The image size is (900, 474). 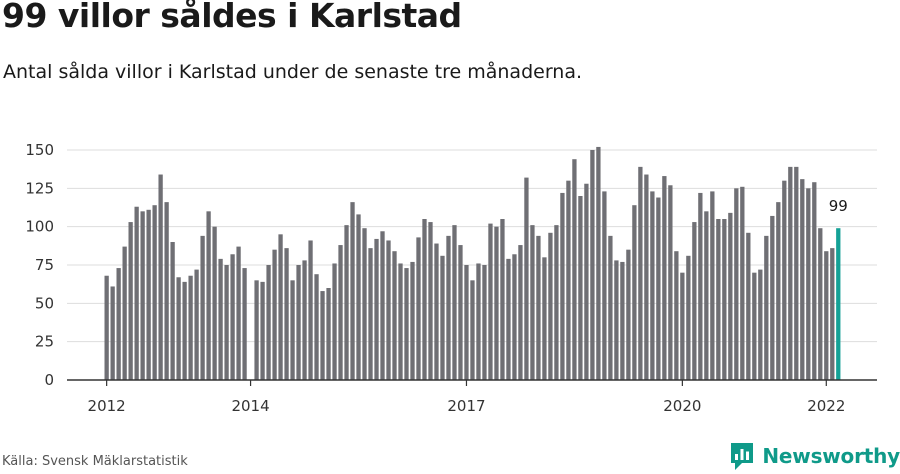 I want to click on source-note: Källa: Svensk Mäklarstatistik, so click(x=95, y=461).